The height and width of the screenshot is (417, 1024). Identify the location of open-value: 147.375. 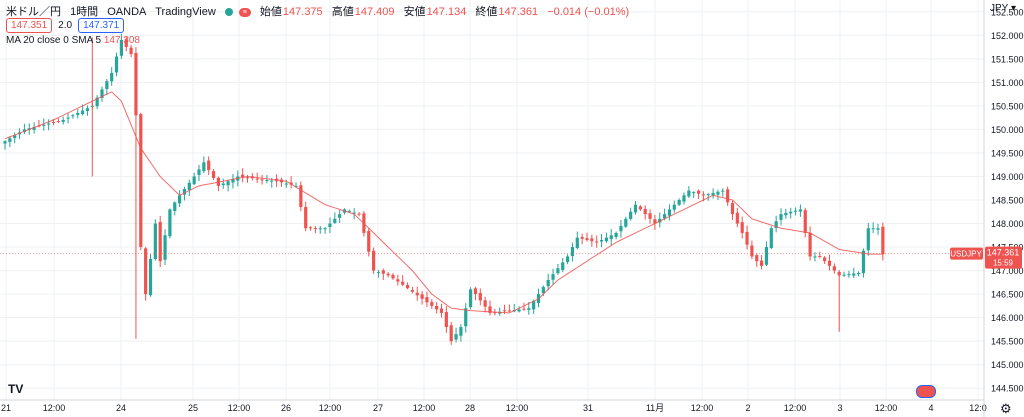
(302, 12).